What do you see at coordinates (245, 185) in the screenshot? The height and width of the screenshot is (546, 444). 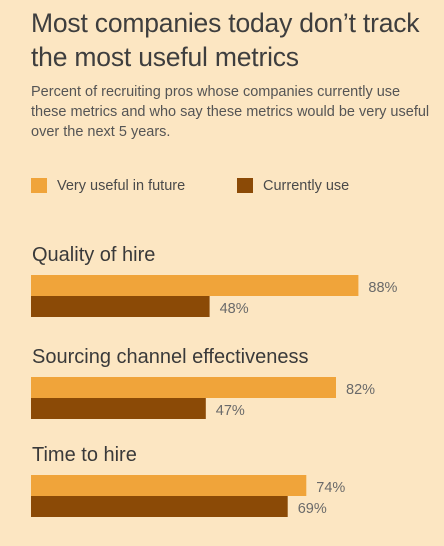 I see `legend-swatch-current` at bounding box center [245, 185].